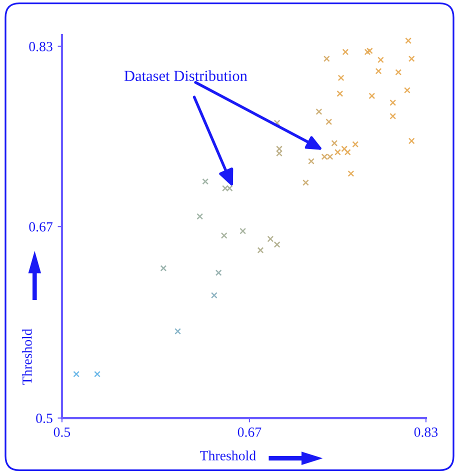 Image resolution: width=459 pixels, height=474 pixels. Describe the element at coordinates (250, 432) in the screenshot. I see `x-tick-label: 0.67` at that location.